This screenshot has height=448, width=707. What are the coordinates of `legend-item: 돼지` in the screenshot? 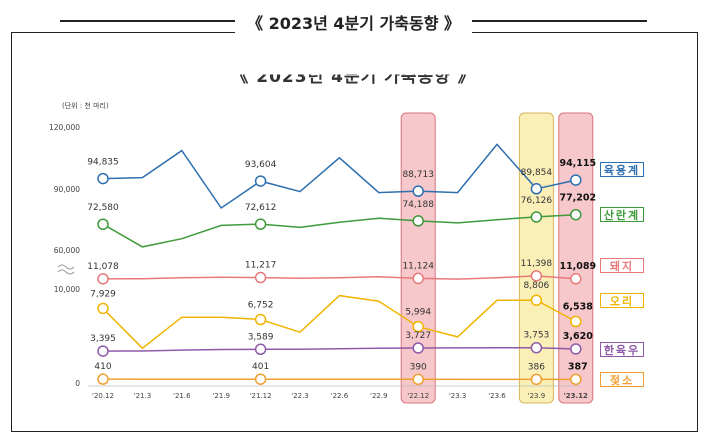 It's located at (622, 265).